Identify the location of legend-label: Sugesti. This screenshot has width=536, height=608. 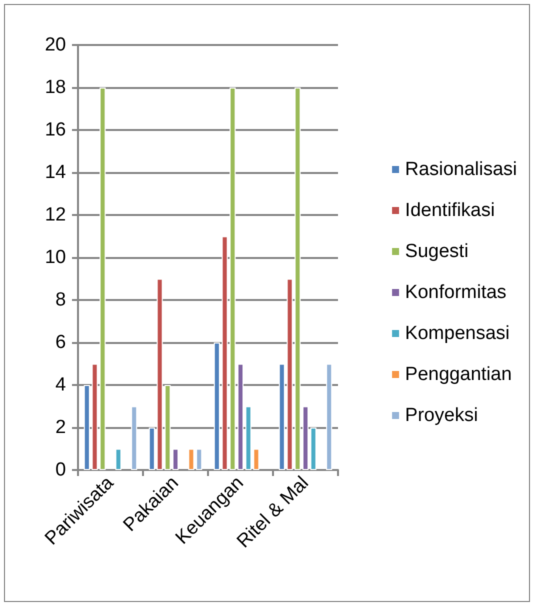
(436, 251).